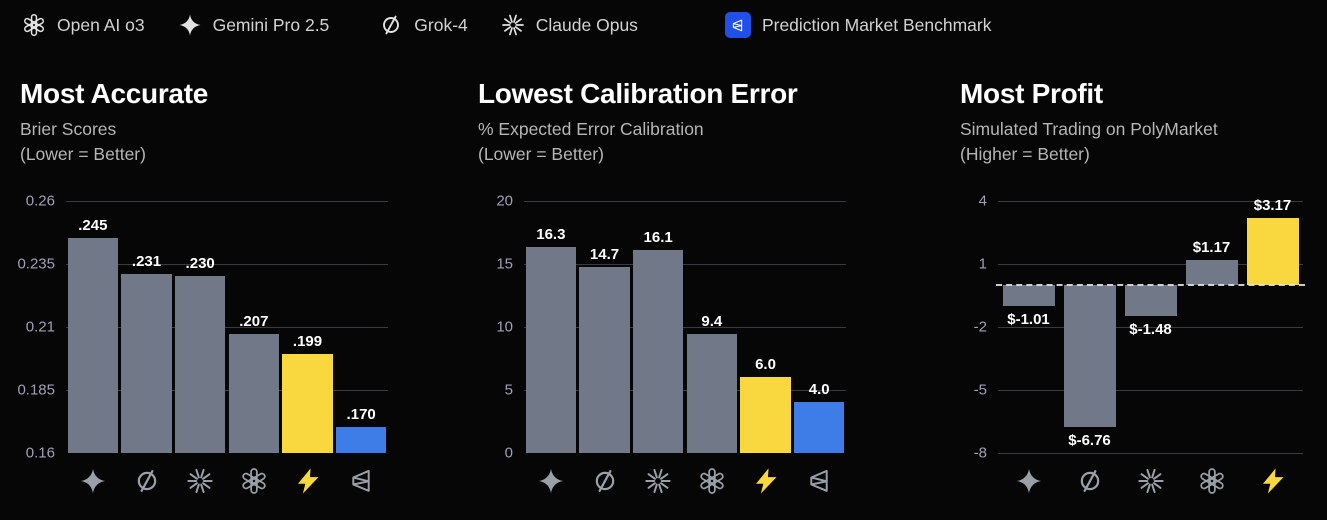  What do you see at coordinates (1025, 153) in the screenshot?
I see `chart-subtitle-line2: (Higher = Better)` at bounding box center [1025, 153].